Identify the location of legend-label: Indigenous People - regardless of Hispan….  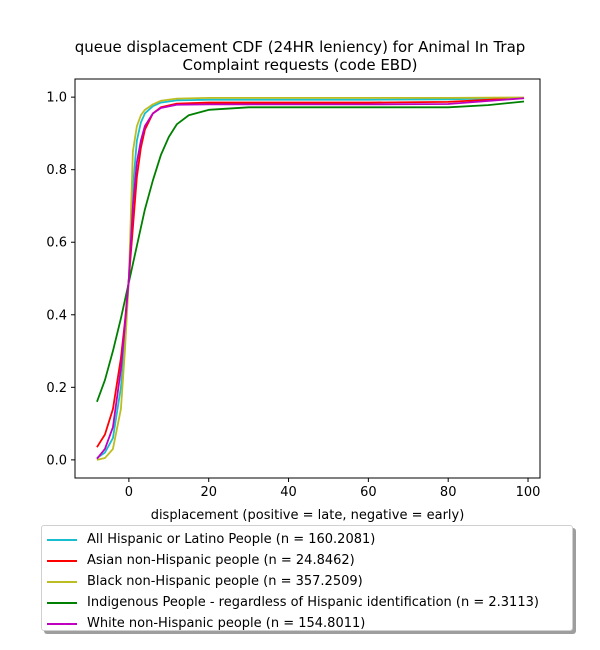
(313, 602).